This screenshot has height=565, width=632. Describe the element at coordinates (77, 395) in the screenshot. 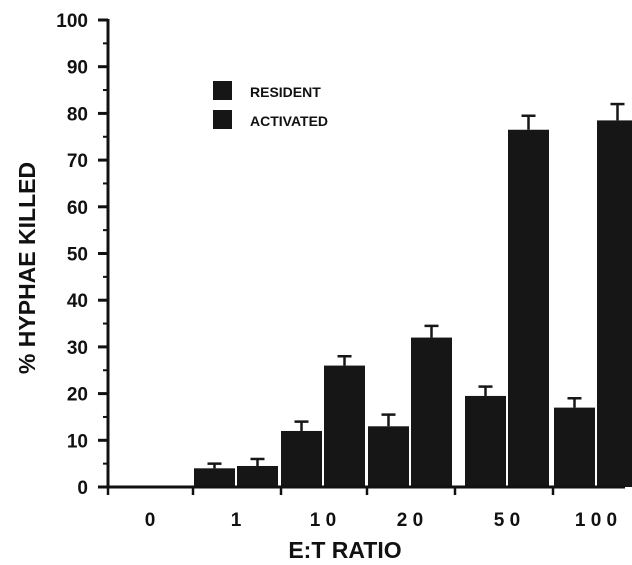

I see `y-tick-label: 20` at that location.